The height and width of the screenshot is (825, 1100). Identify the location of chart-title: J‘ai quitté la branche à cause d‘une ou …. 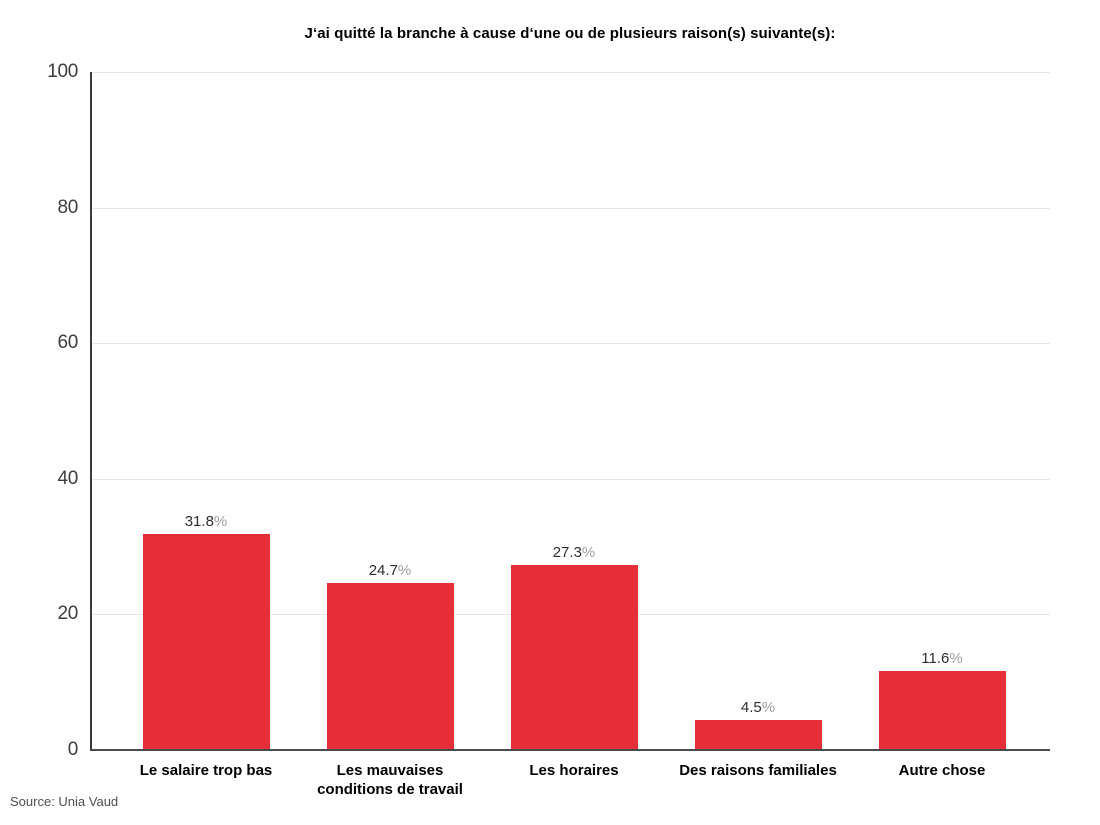
(570, 33).